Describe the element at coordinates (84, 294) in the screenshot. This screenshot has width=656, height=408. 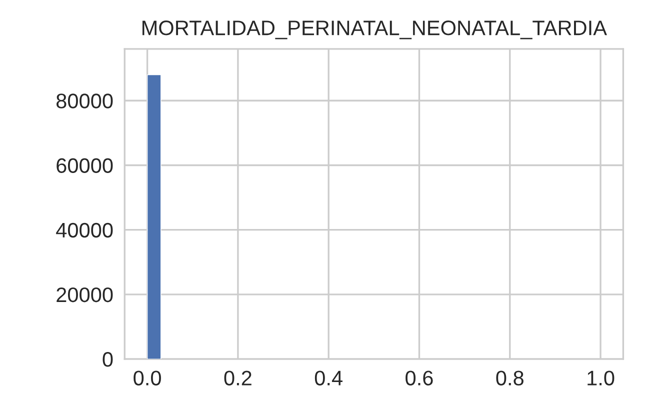
I see `y-tick-label: 20000` at that location.